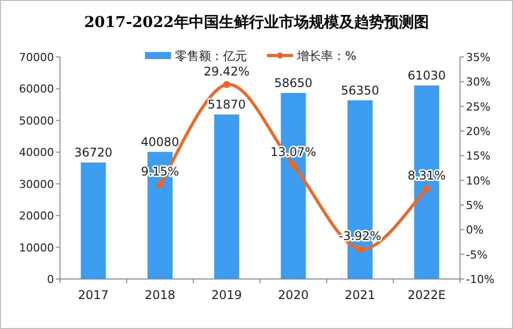  Describe the element at coordinates (226, 295) in the screenshot. I see `x-tick-label: 2019` at that location.